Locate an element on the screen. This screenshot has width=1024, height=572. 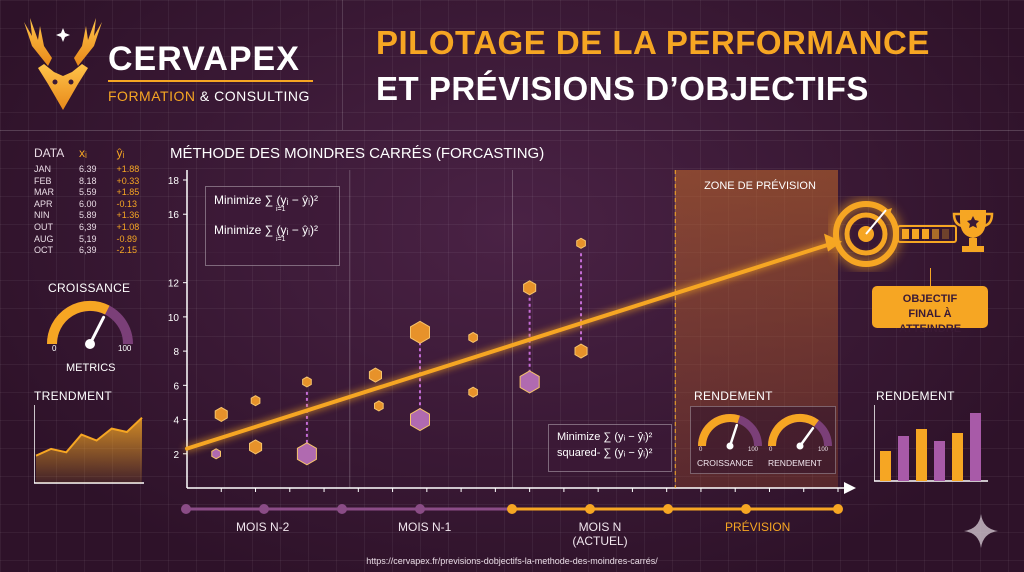
timeline-n2: MOIS N-2 is located at coordinates (263, 527).